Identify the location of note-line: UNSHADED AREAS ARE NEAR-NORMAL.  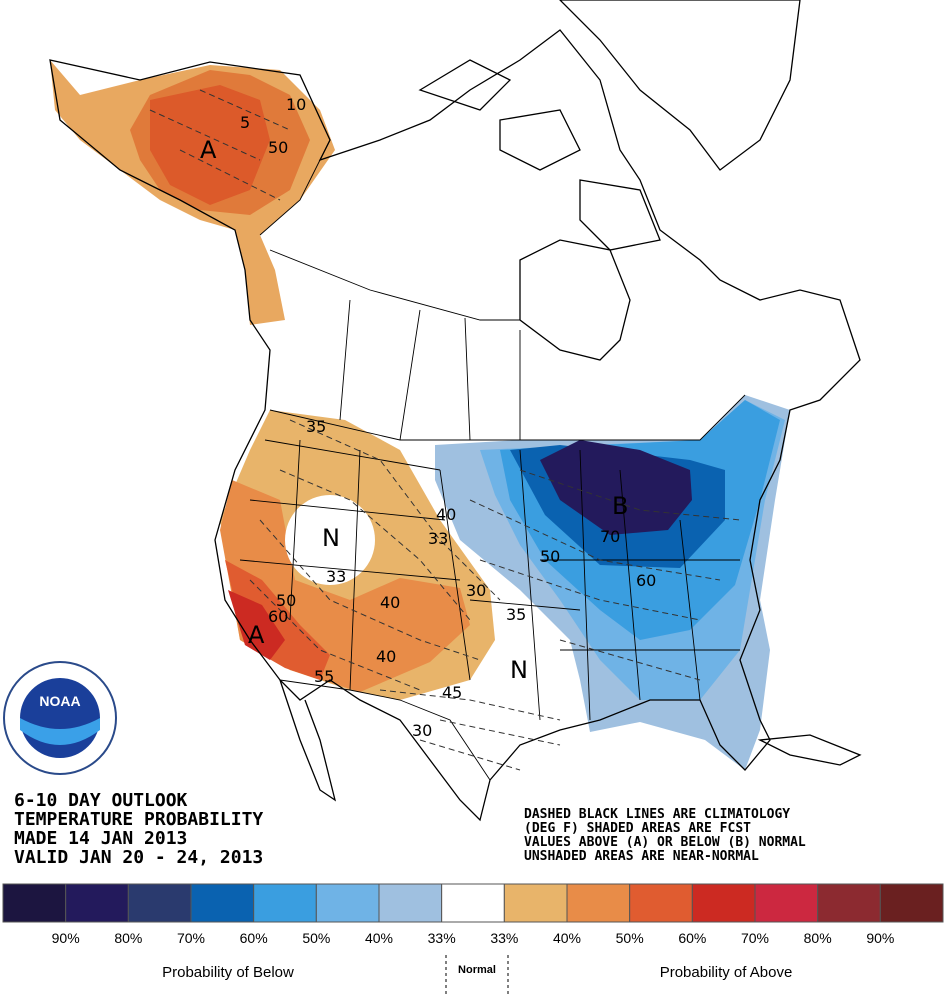
(641, 856).